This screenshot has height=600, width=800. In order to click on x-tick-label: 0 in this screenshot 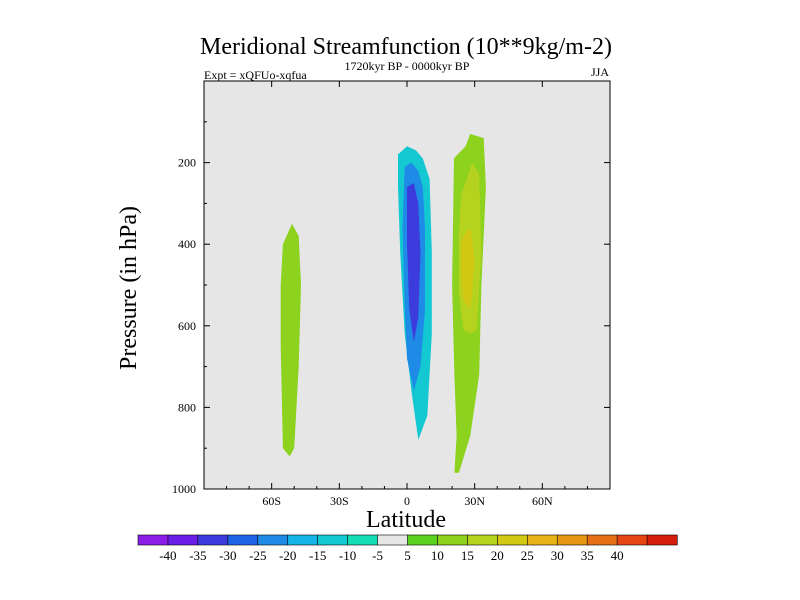, I will do `click(407, 501)`.